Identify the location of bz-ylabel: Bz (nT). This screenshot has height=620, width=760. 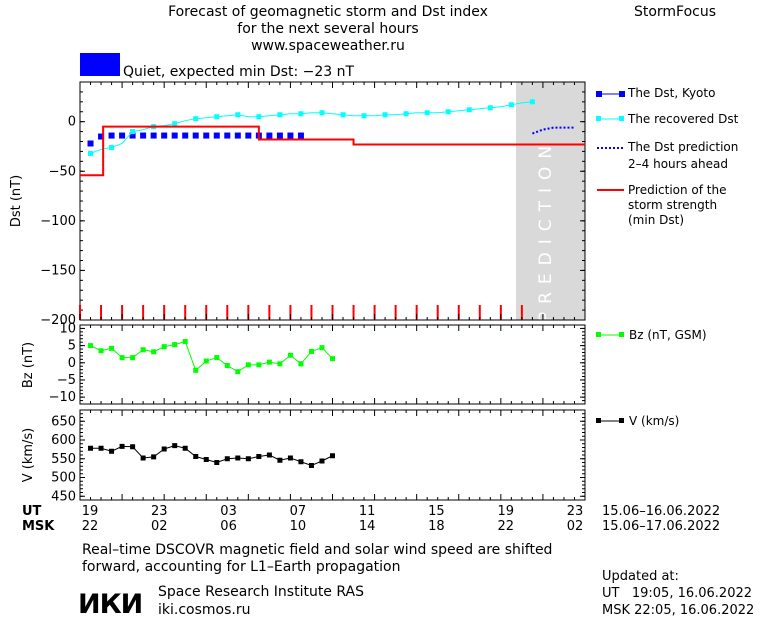
(28, 365).